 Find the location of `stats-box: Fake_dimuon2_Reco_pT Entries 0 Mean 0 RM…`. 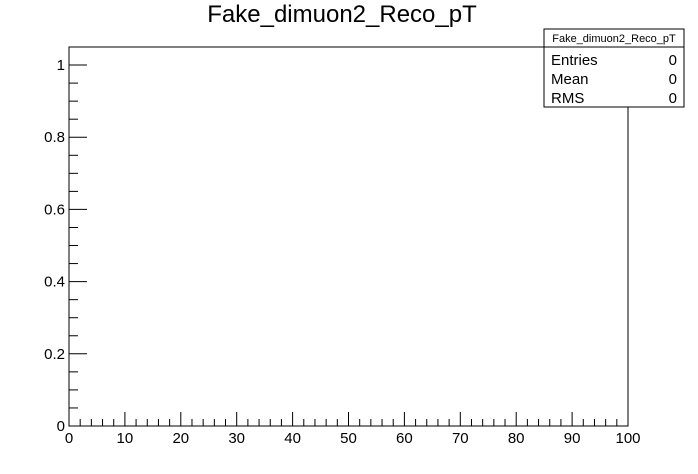

stats-box: Fake_dimuon2_Reco_pT Entries 0 Mean 0 RM… is located at coordinates (614, 68).